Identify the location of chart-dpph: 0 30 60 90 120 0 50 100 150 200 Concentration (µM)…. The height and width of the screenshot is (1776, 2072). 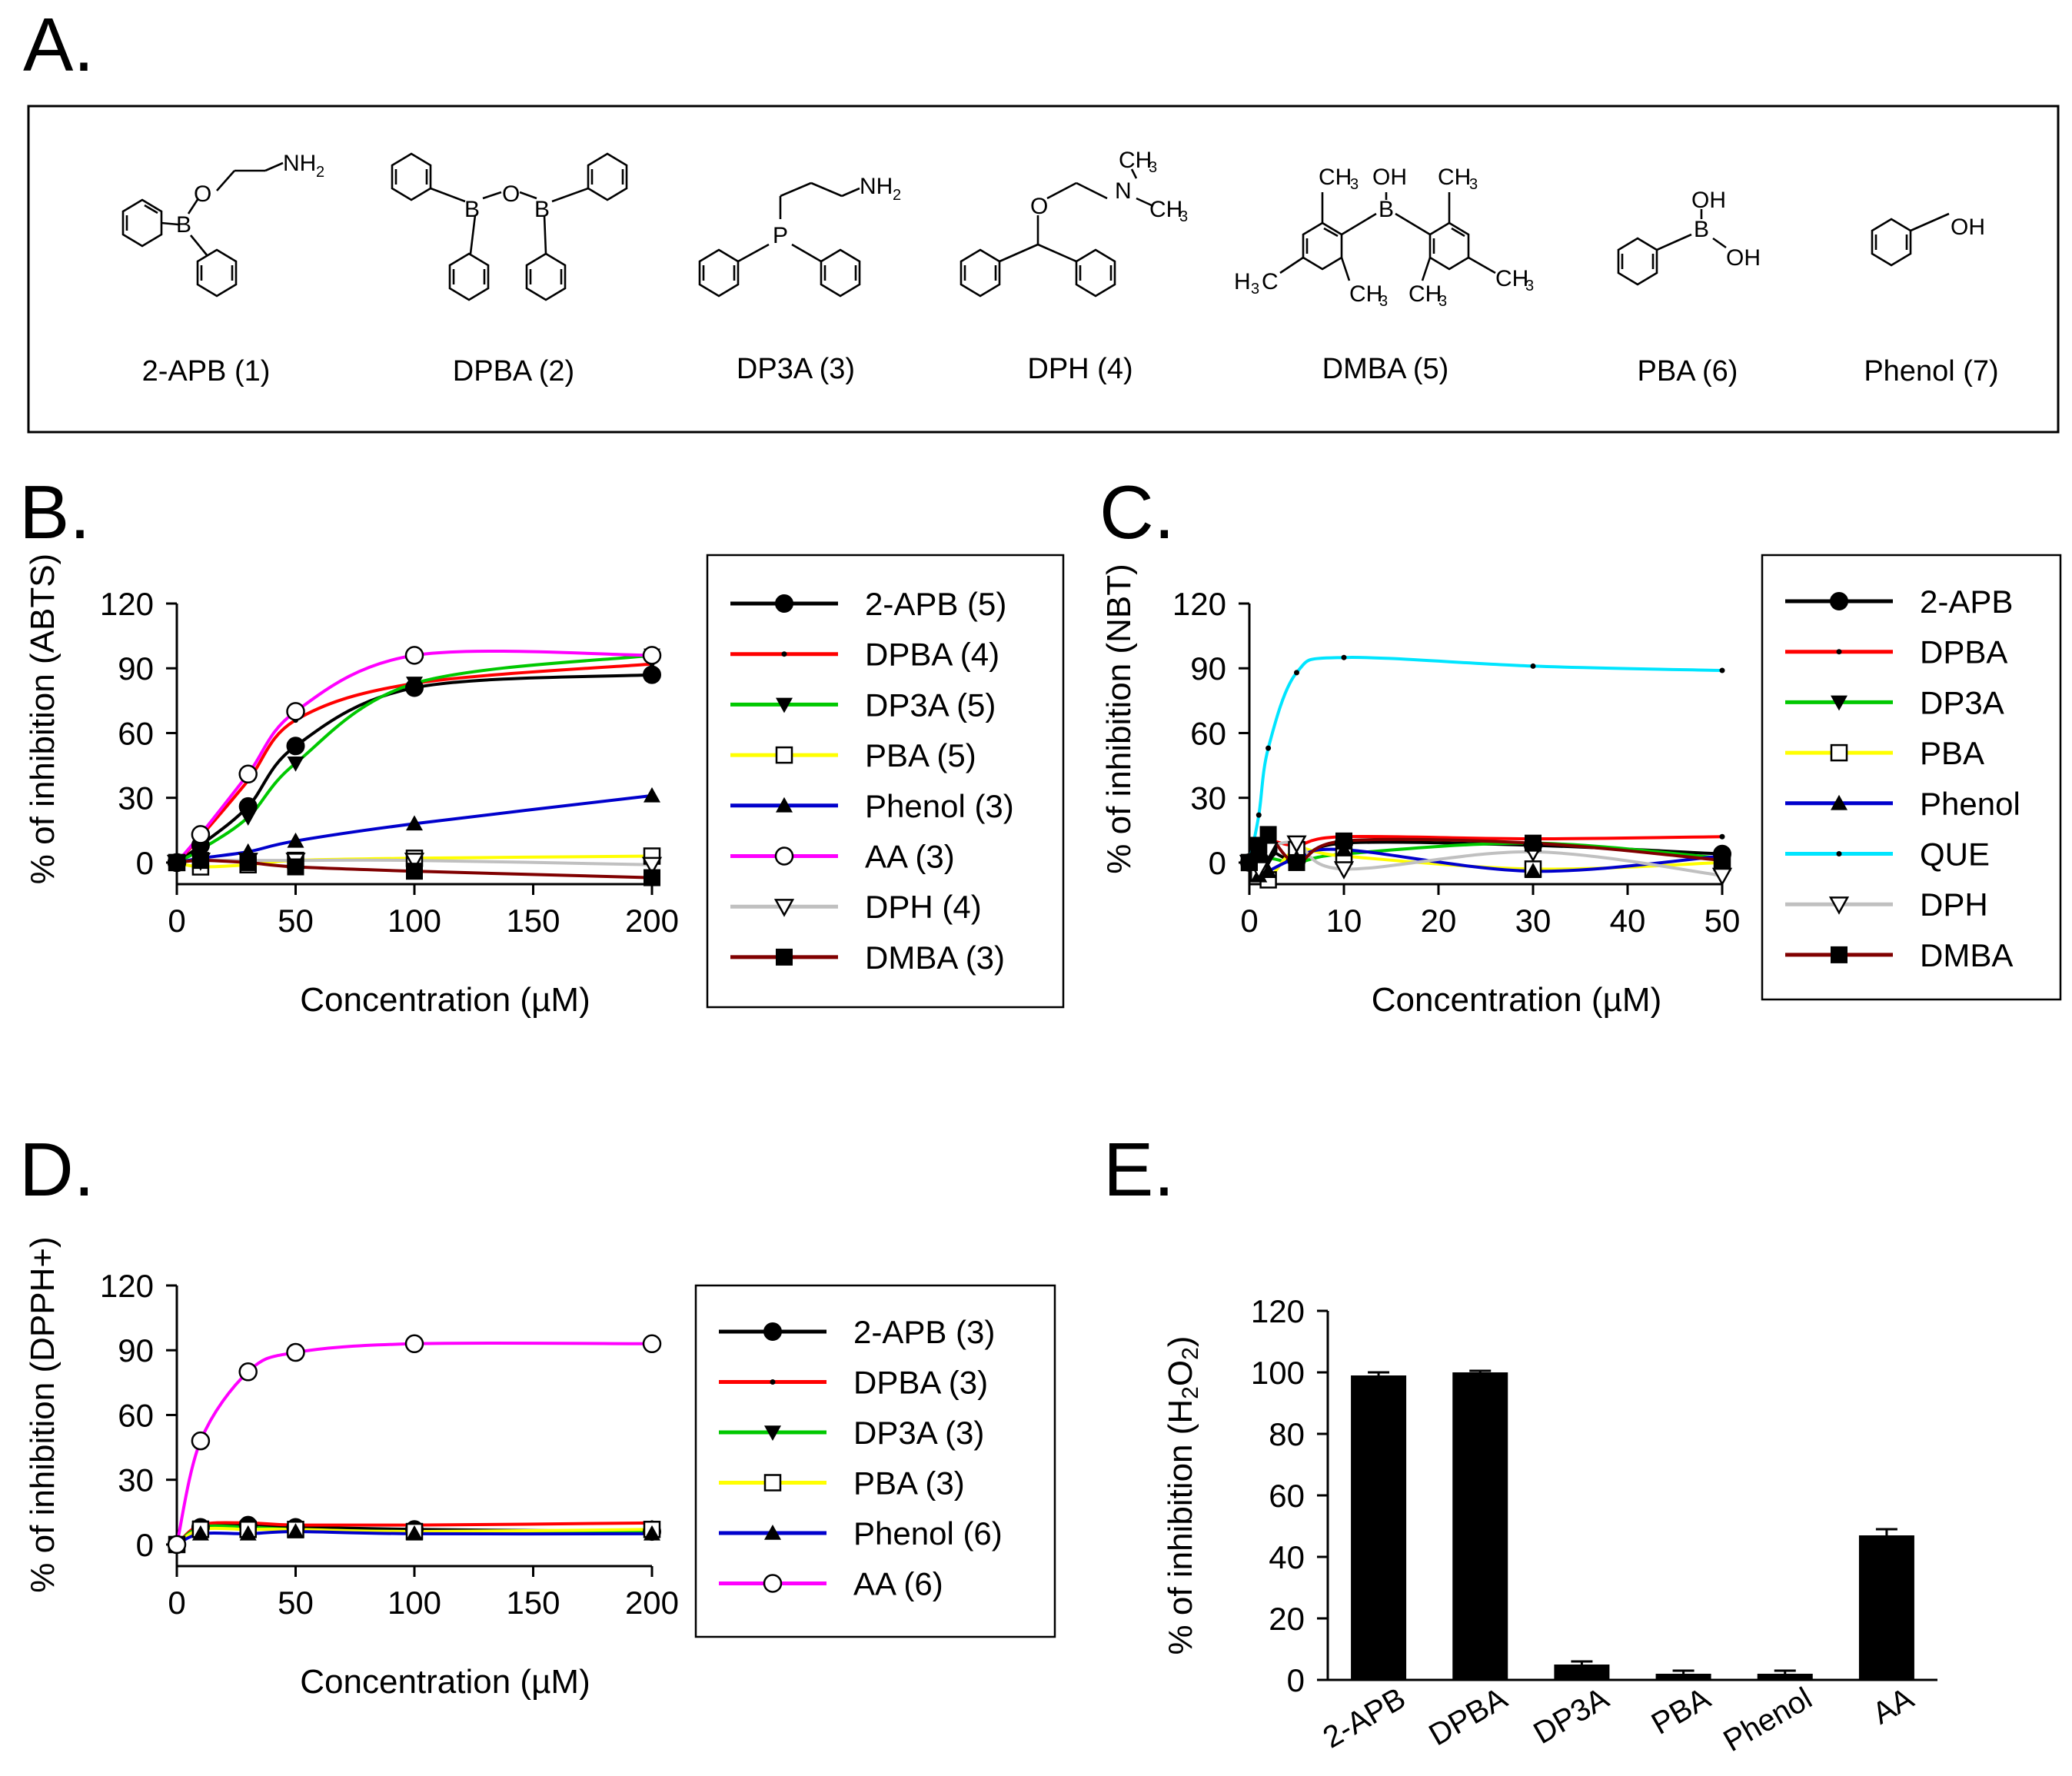
(540, 1469).